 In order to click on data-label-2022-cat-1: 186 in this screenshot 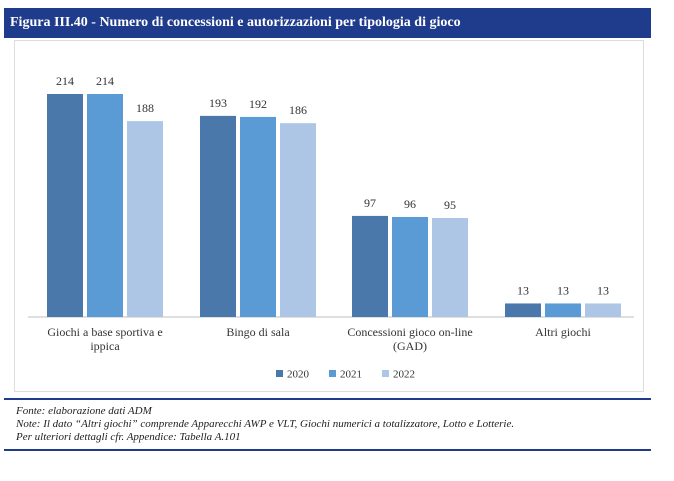, I will do `click(298, 110)`.